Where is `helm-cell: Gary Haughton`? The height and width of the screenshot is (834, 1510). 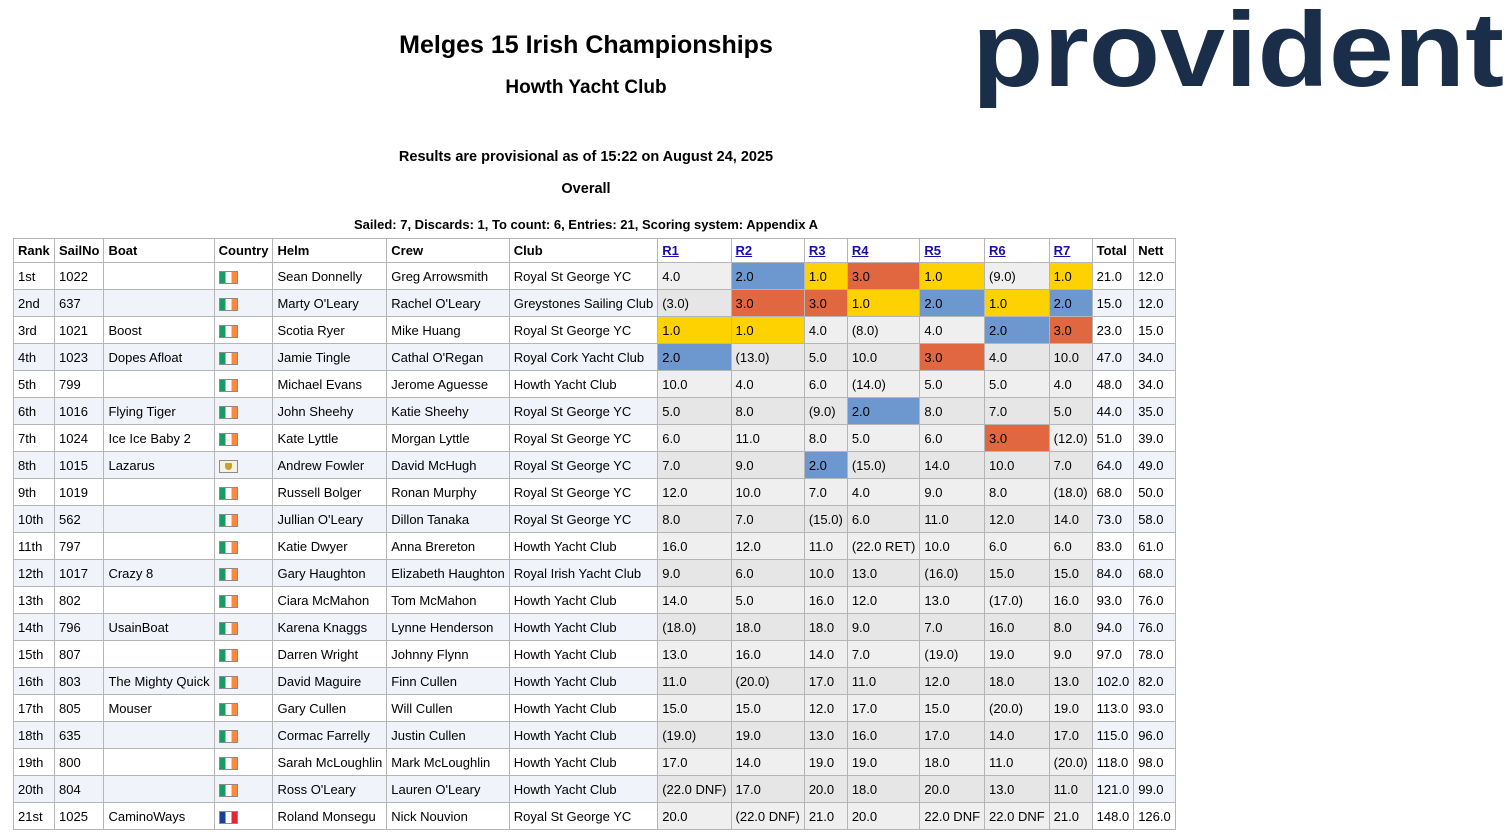
helm-cell: Gary Haughton is located at coordinates (330, 573).